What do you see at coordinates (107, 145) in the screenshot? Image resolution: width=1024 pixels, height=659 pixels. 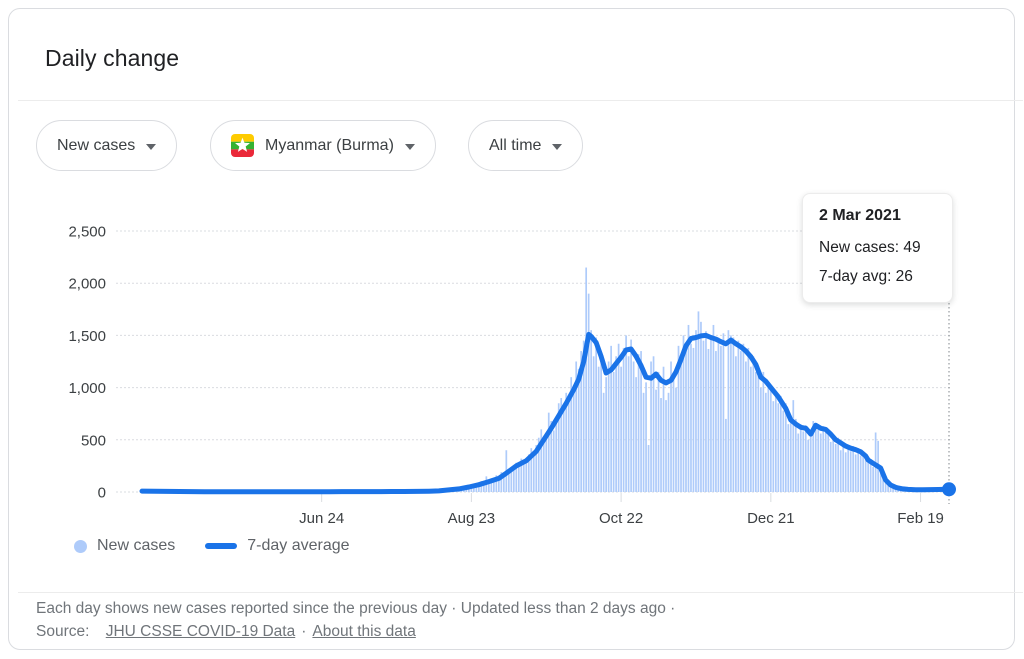 I see `metric-dropdown: New cases` at bounding box center [107, 145].